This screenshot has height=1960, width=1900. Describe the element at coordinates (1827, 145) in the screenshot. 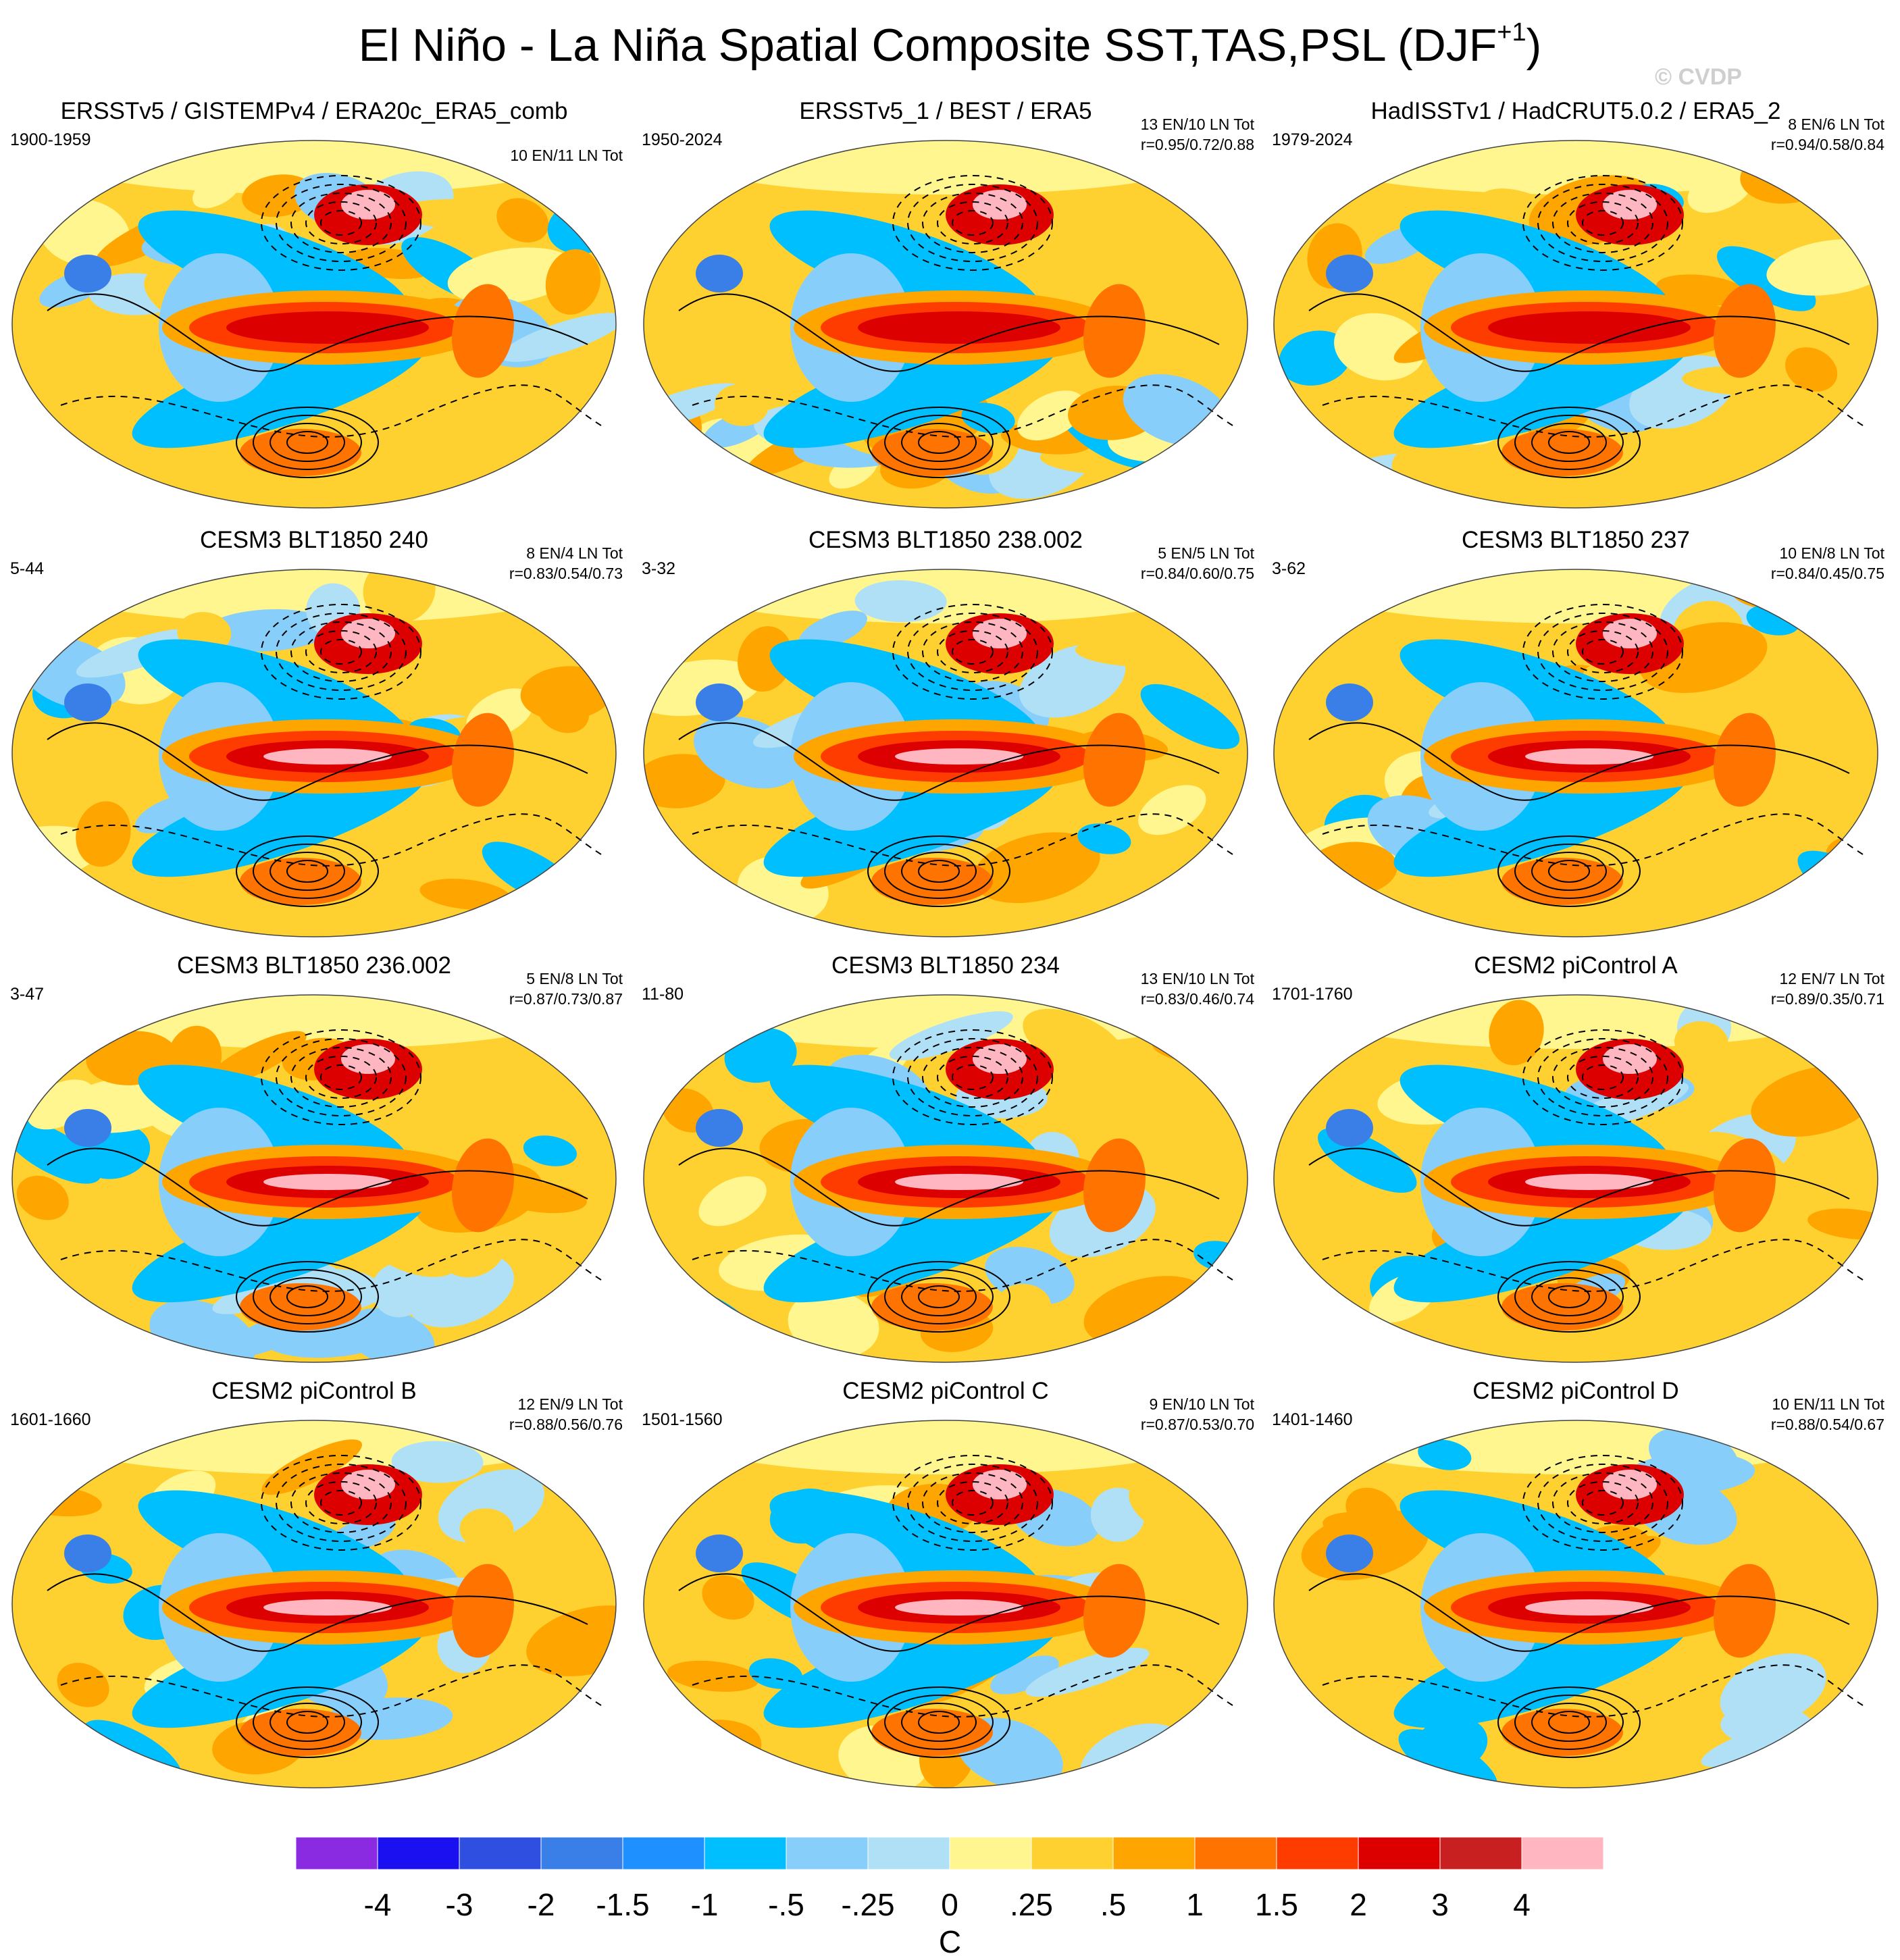

I see `panel-pattern-correlation: r=0.94/0.58/0.84` at that location.